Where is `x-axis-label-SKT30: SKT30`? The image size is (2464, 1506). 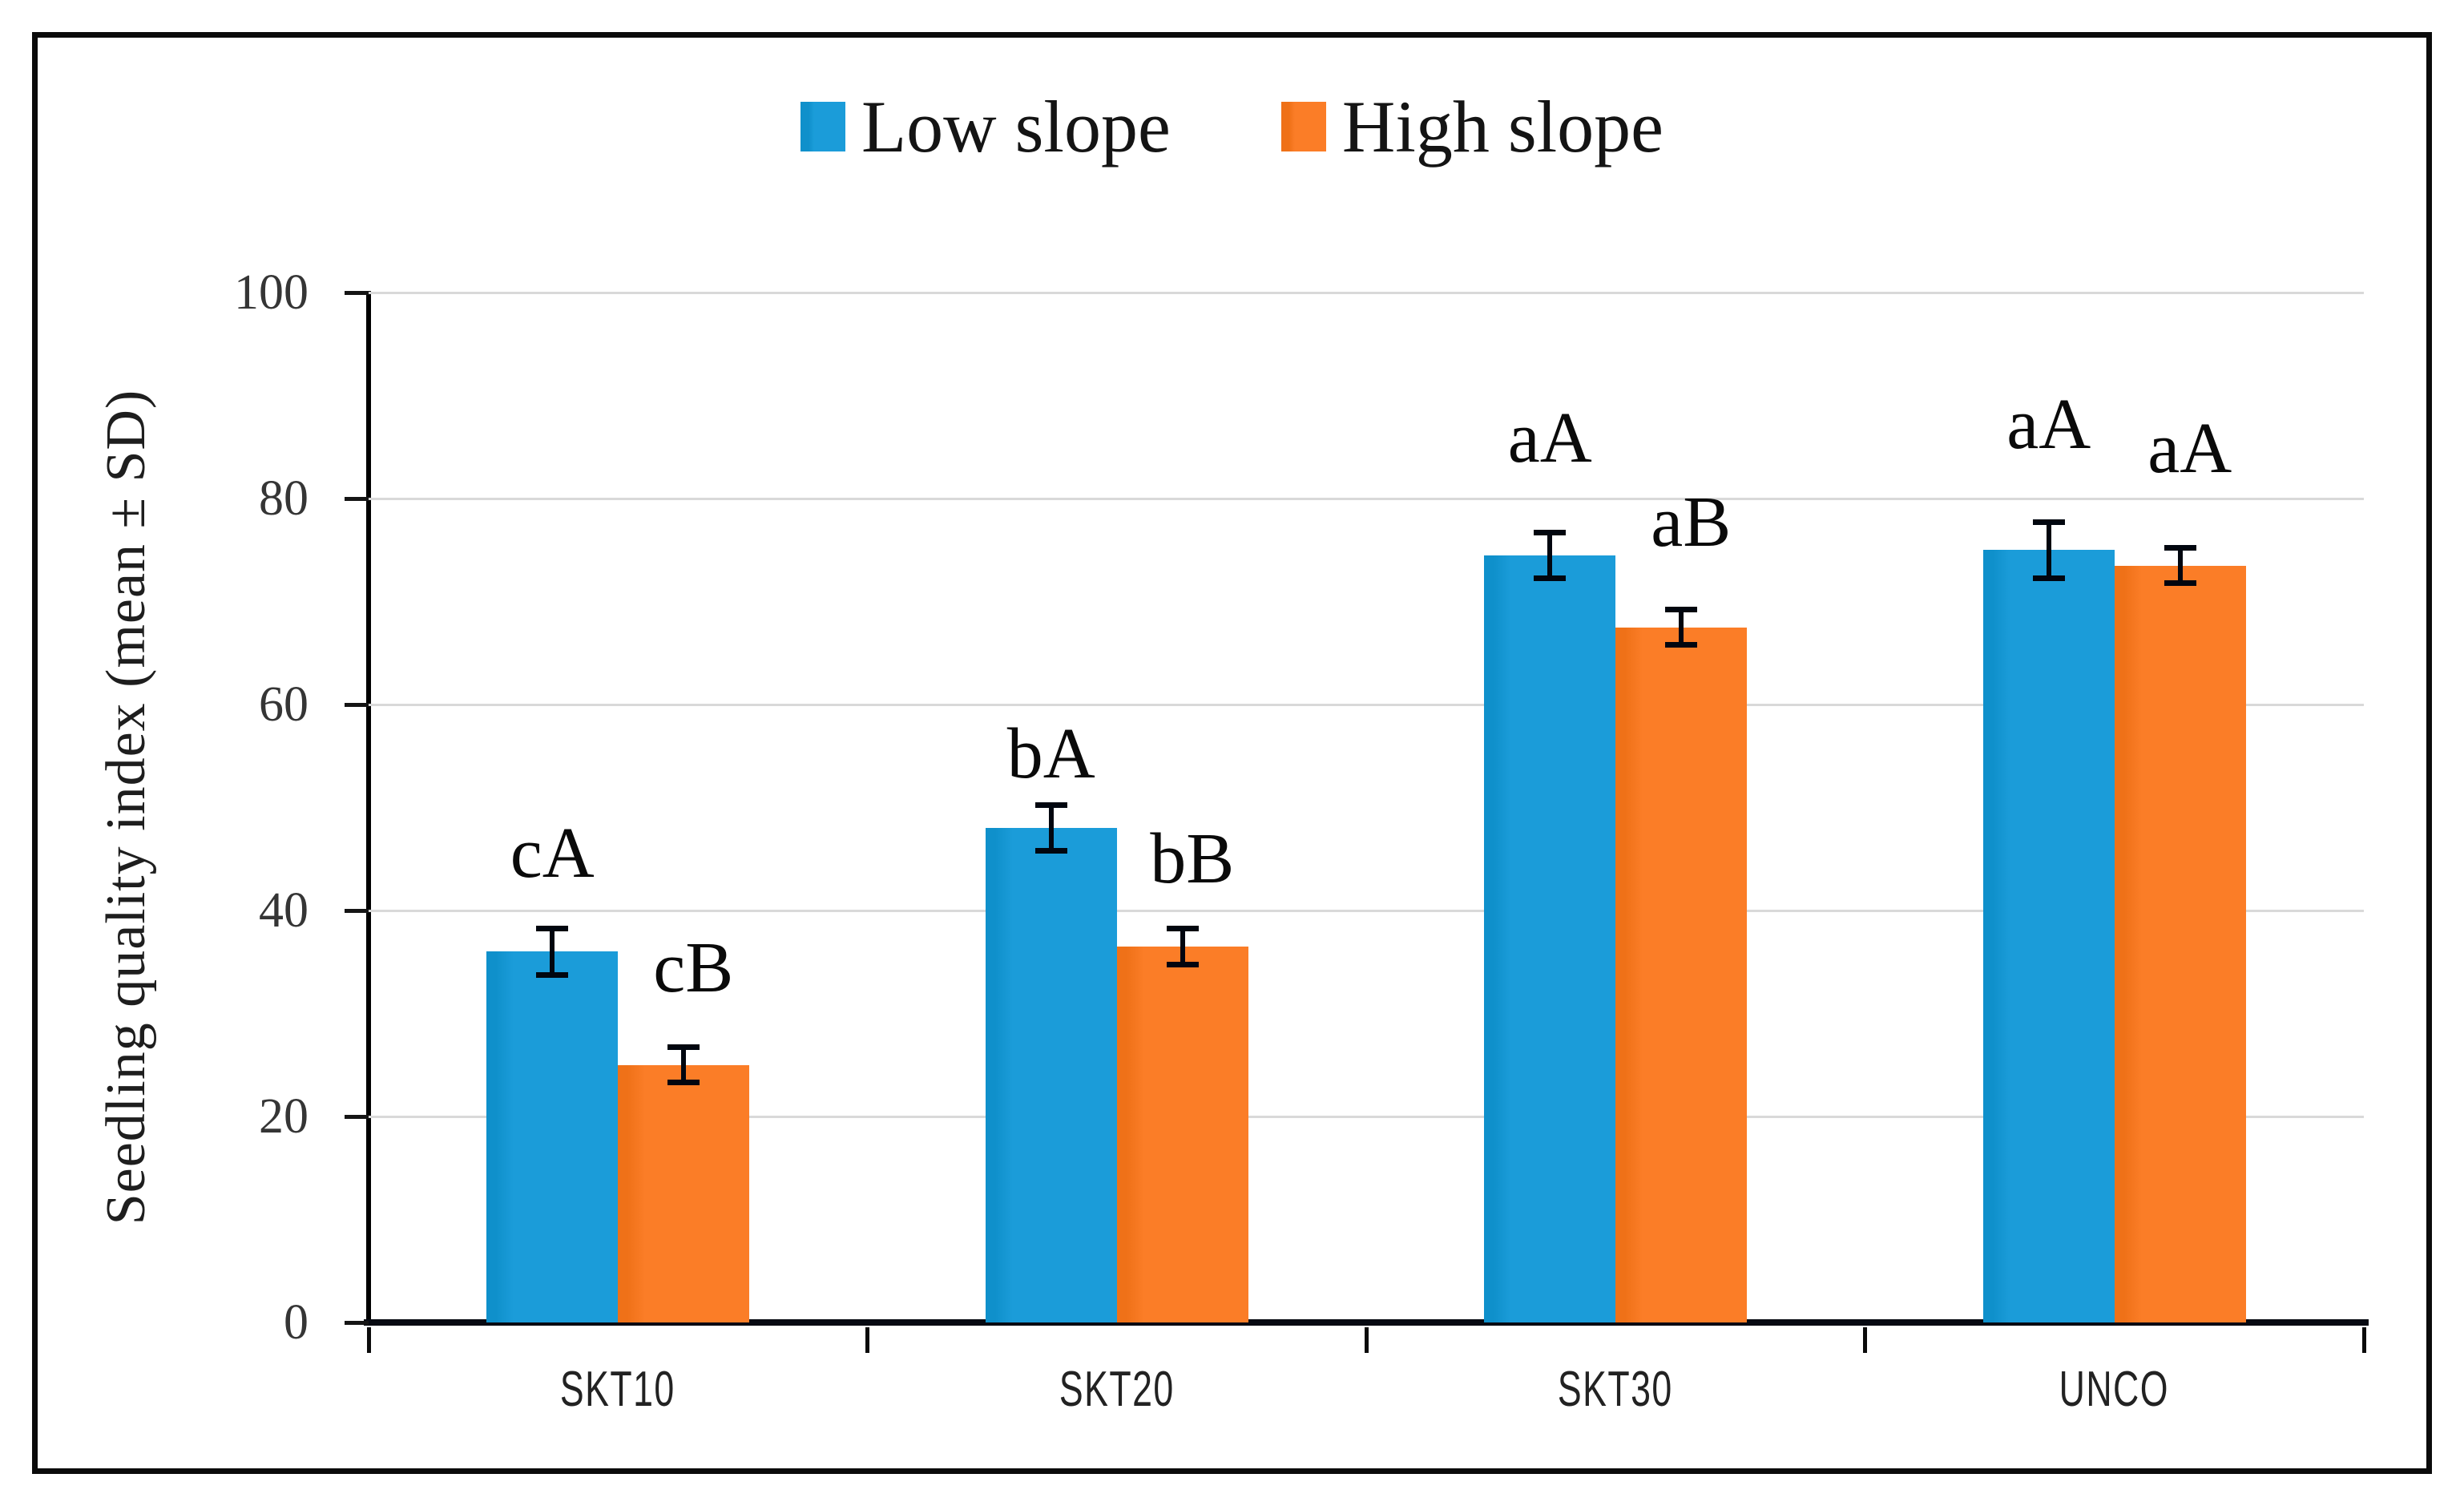
x-axis-label-SKT30: SKT30 is located at coordinates (1615, 1389).